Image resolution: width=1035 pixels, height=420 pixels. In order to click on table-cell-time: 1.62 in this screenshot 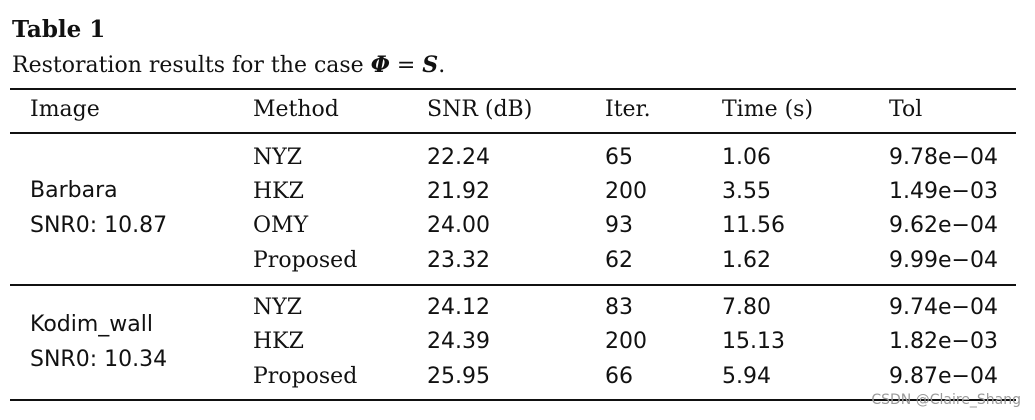, I will do `click(746, 260)`.